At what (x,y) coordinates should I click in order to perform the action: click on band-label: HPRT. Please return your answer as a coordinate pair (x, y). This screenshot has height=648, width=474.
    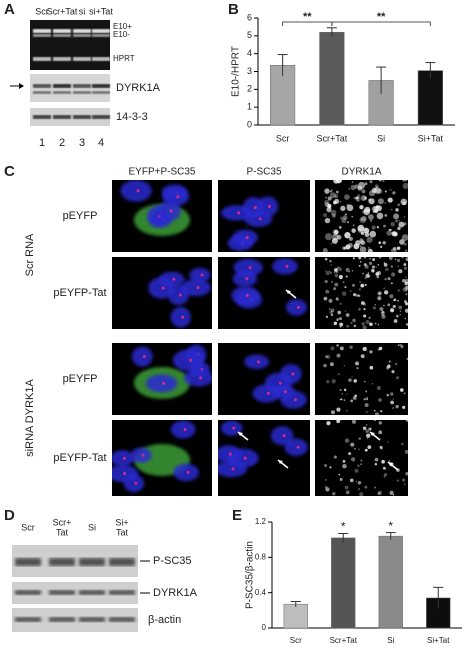
    Looking at the image, I should click on (124, 58).